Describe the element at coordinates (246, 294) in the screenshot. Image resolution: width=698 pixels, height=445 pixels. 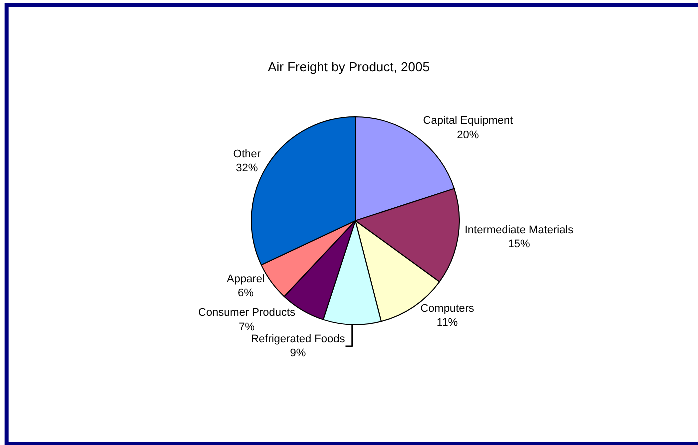
I see `data-label: 6%` at that location.